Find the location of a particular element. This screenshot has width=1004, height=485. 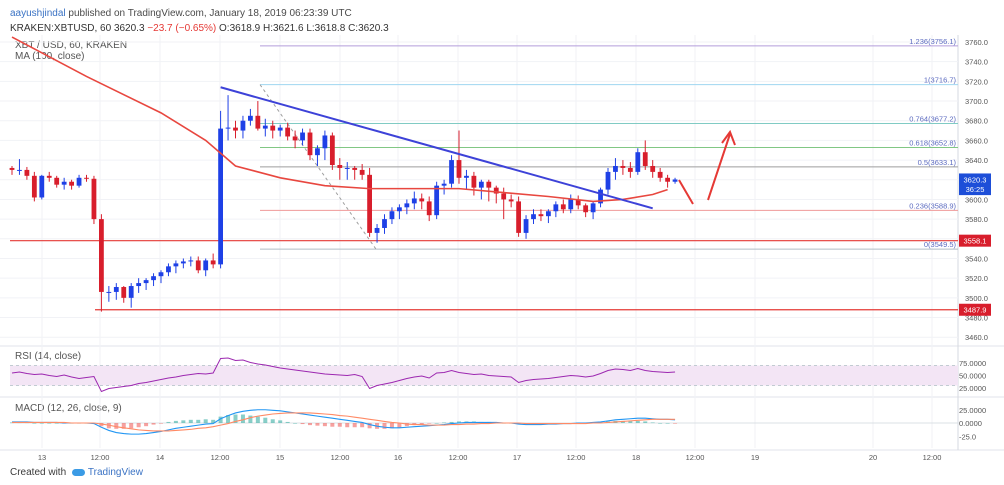

time-tick-label: 19 is located at coordinates (755, 457).